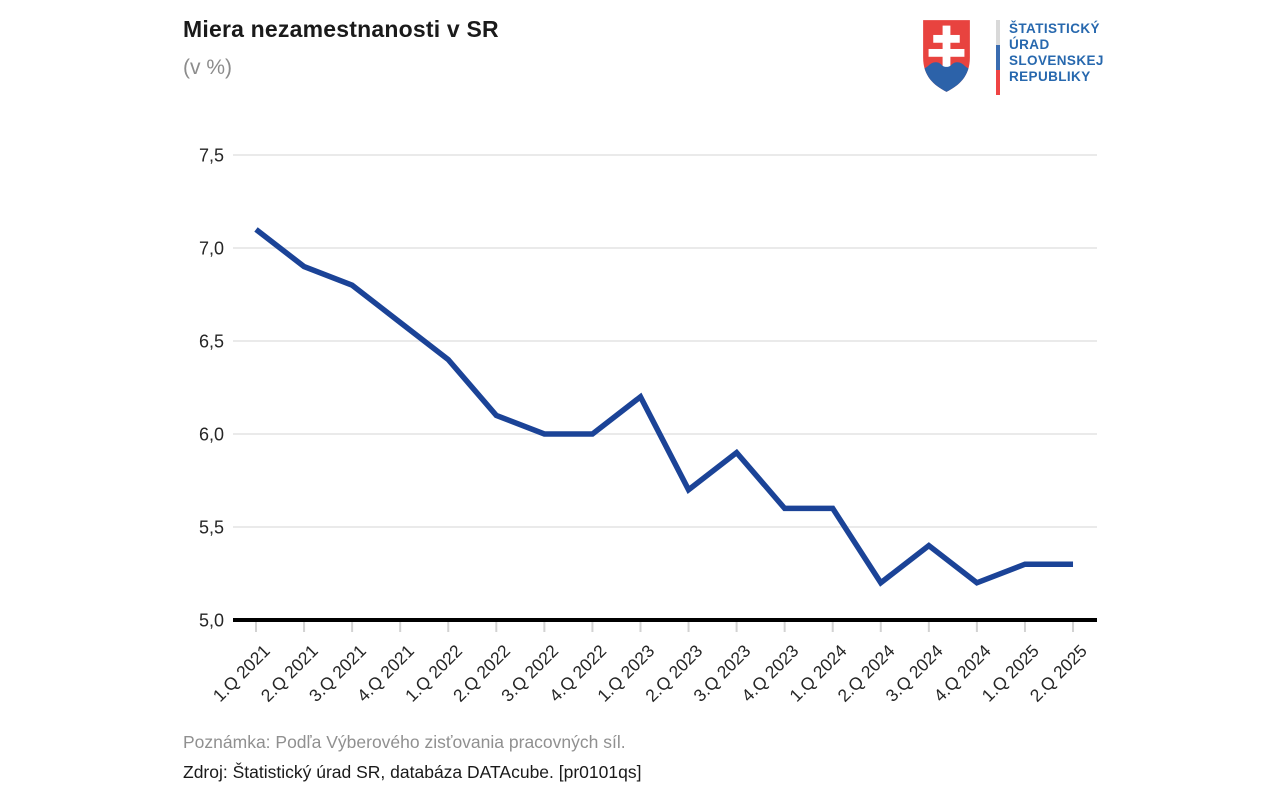 The height and width of the screenshot is (800, 1280). I want to click on logo-org-line: ÚRAD, so click(1029, 44).